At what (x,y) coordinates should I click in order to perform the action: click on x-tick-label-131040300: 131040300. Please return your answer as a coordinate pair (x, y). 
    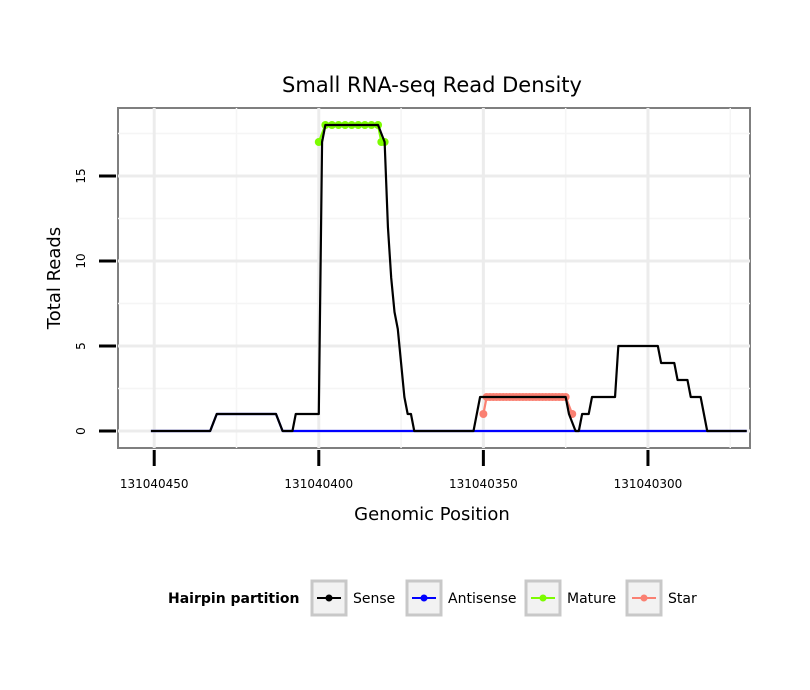
    Looking at the image, I should click on (648, 484).